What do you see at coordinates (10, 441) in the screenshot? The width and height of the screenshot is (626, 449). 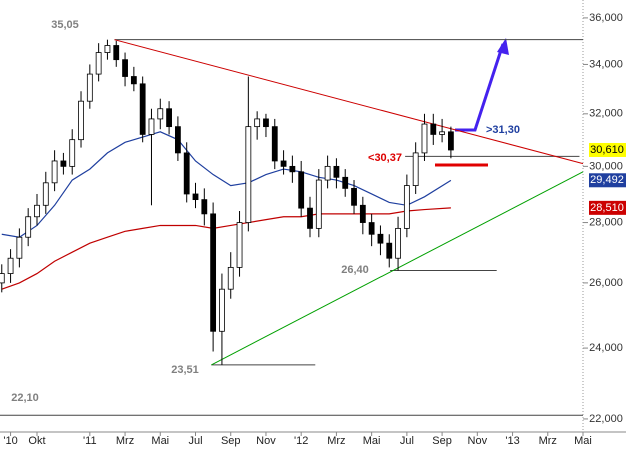 I see `x-tick-label: '10` at bounding box center [10, 441].